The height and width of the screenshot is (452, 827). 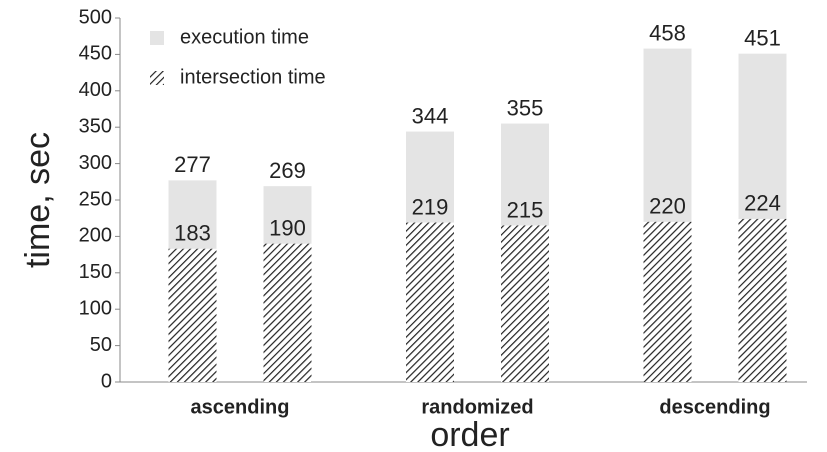 What do you see at coordinates (762, 37) in the screenshot?
I see `data-label: 451` at bounding box center [762, 37].